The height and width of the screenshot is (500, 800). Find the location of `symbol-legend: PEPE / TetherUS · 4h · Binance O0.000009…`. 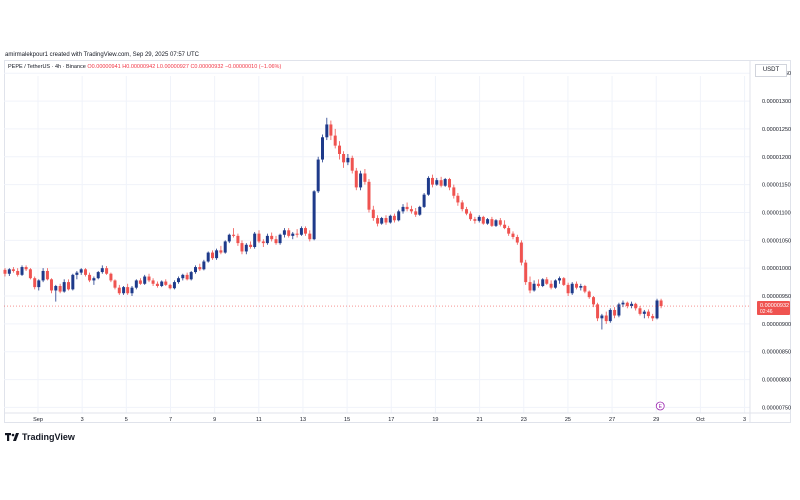

symbol-legend: PEPE / TetherUS · 4h · Binance O0.000009… is located at coordinates (144, 67).